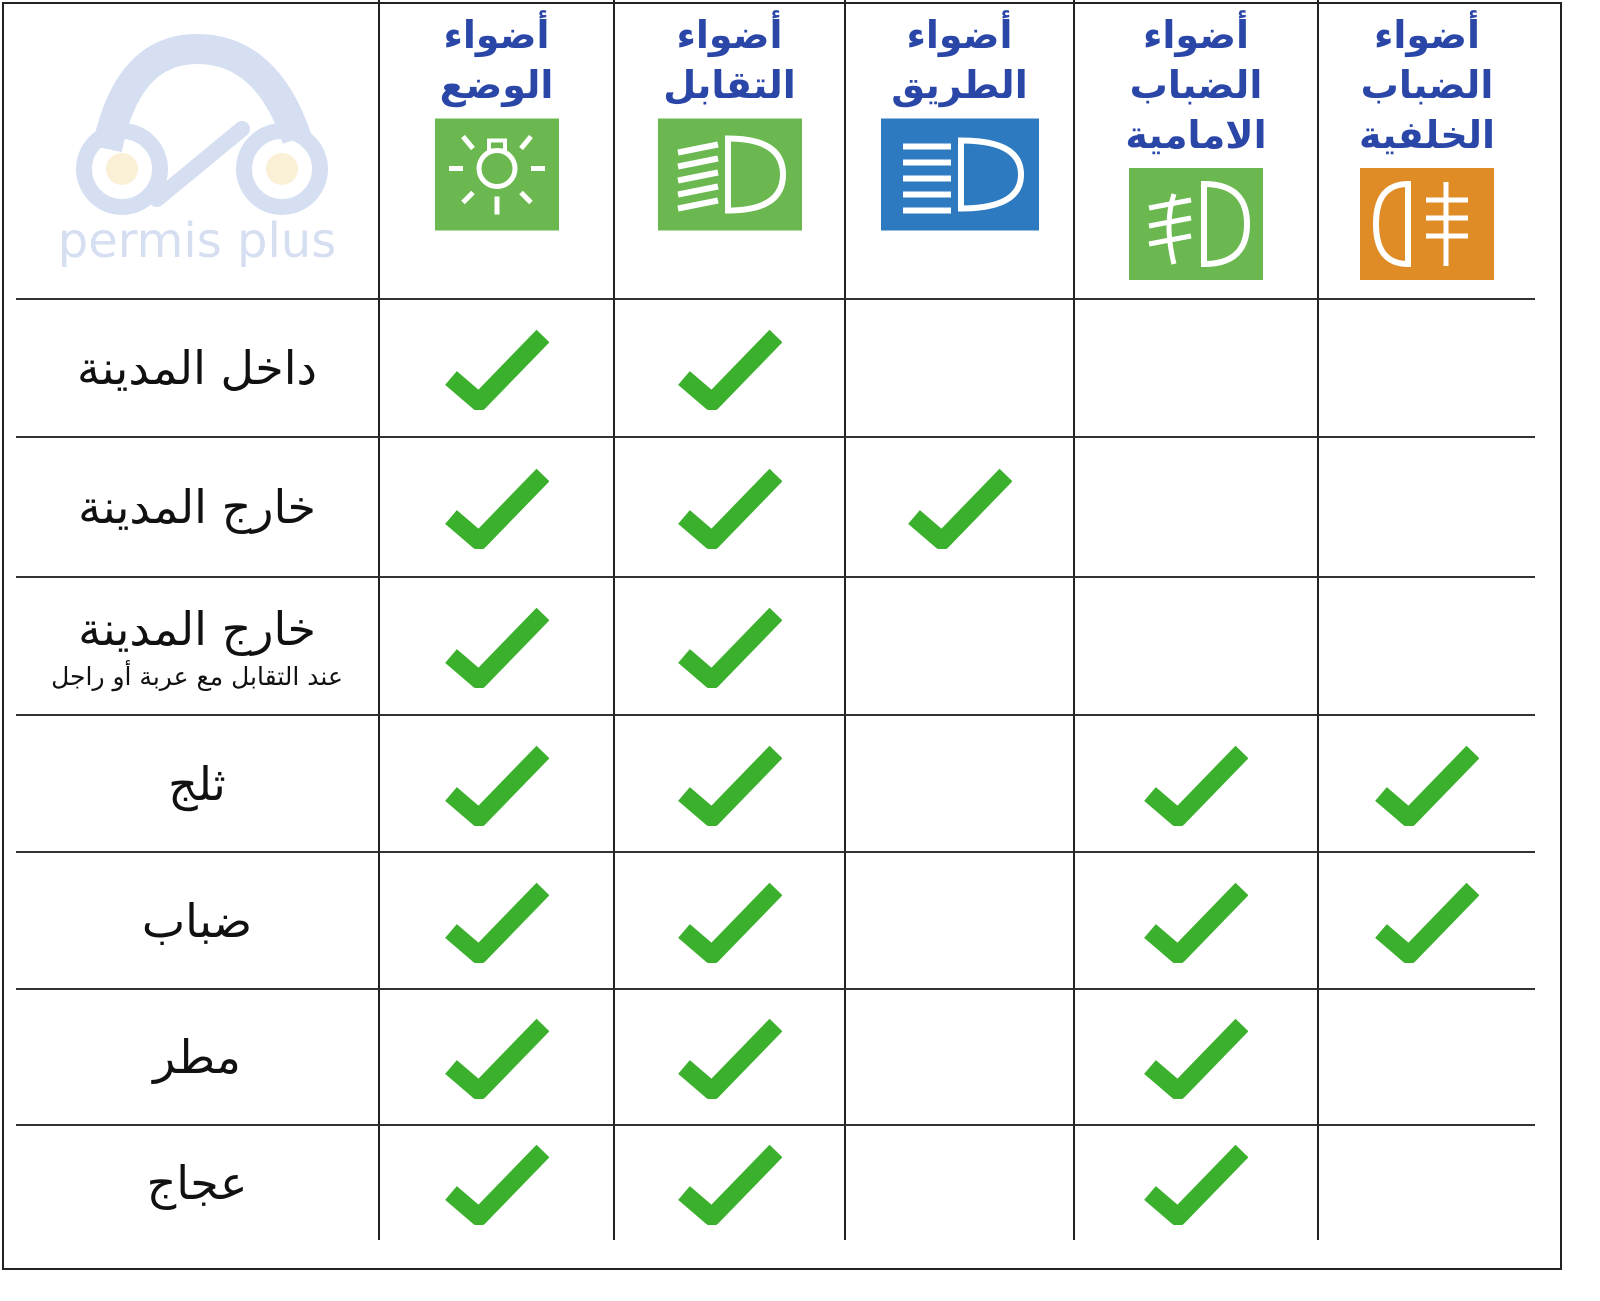  I want to click on row-label-cell: ثلج, so click(197, 784).